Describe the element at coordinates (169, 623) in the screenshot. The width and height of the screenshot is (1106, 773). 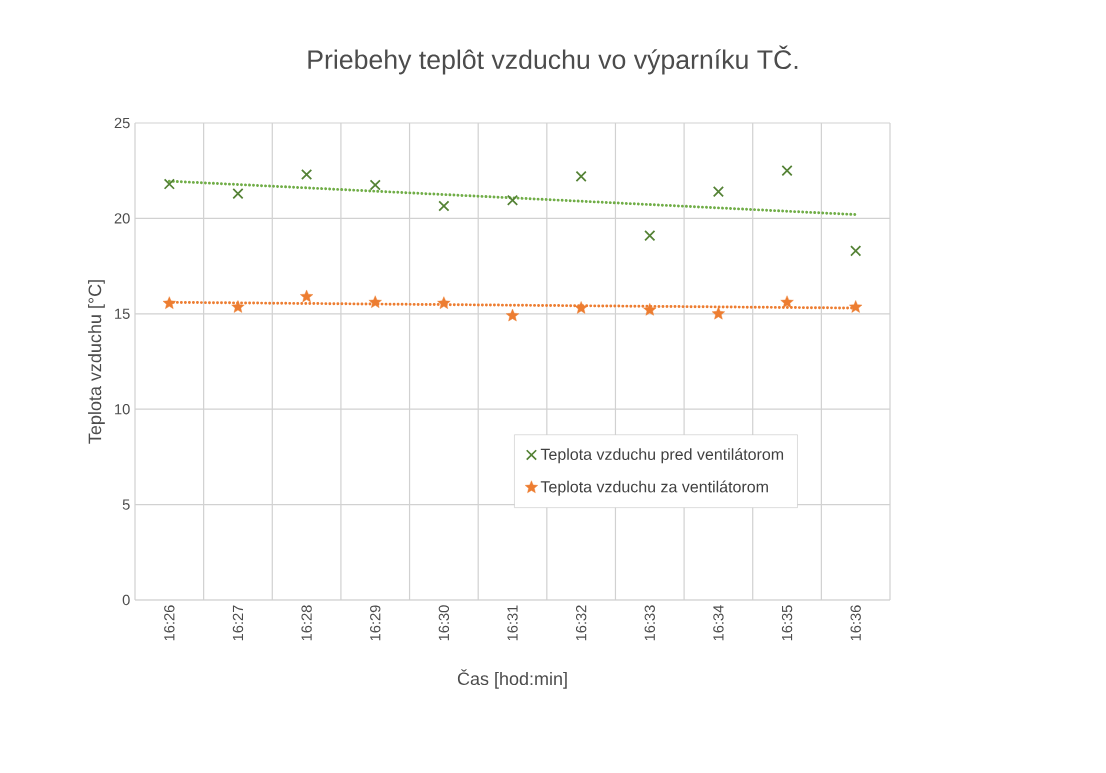
I see `x-tick-label: 16:26` at that location.